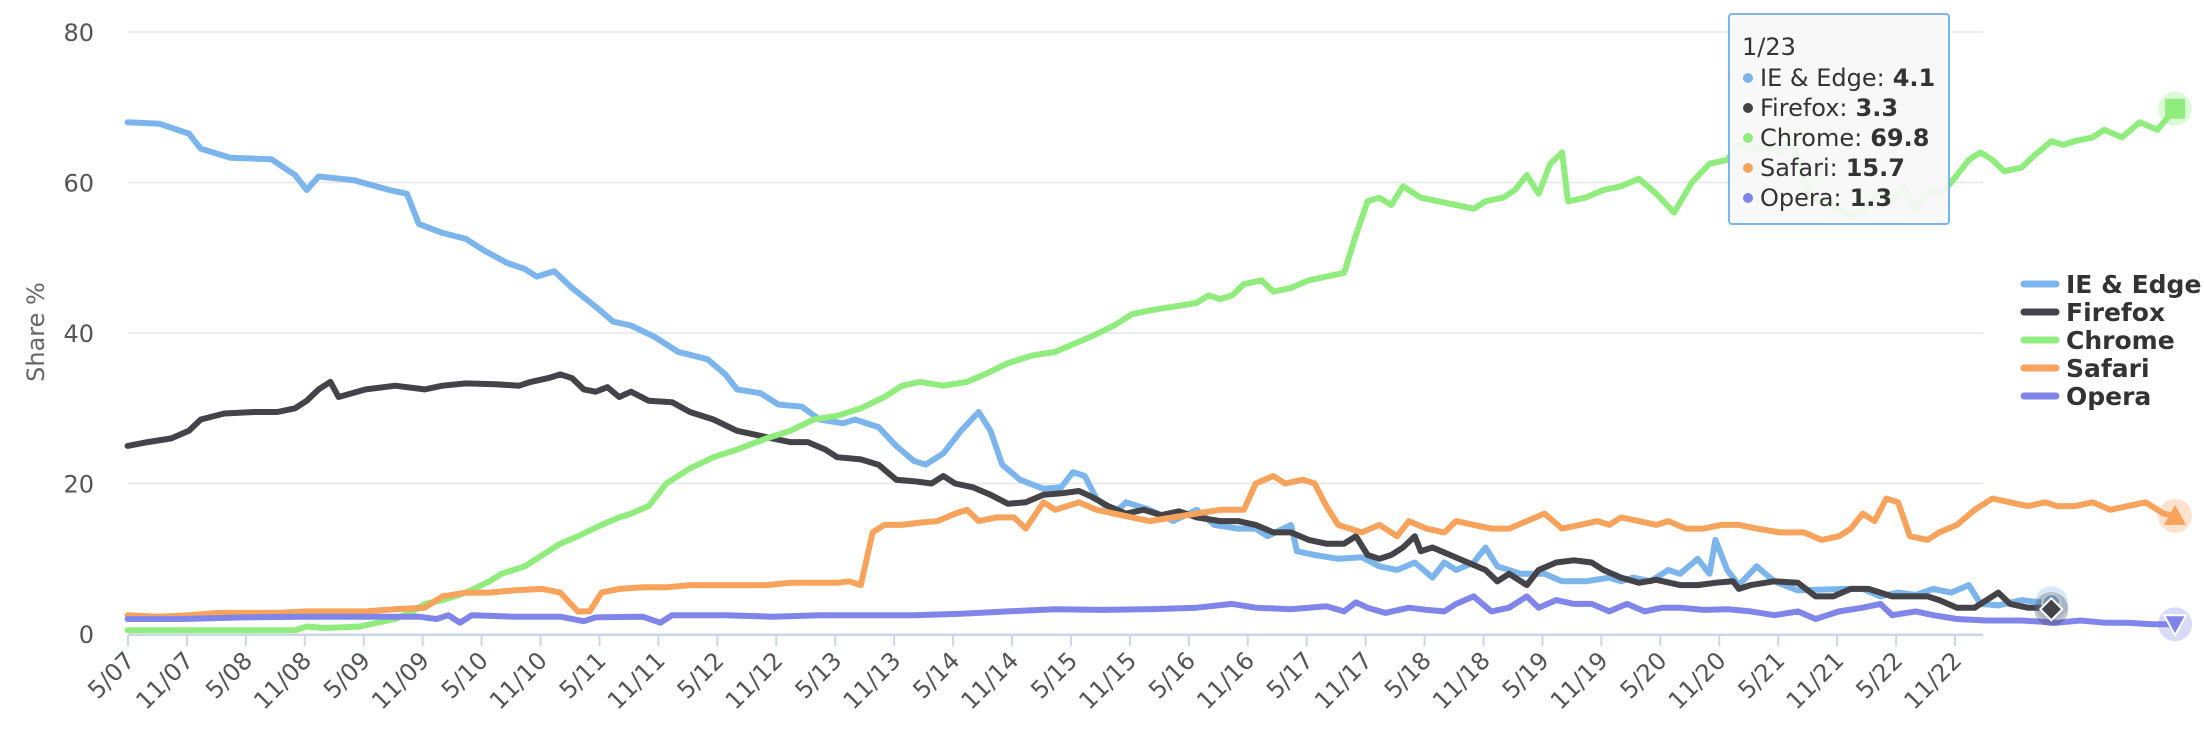 The height and width of the screenshot is (744, 2204). I want to click on tooltip-label: IE & Edge:, so click(1822, 78).